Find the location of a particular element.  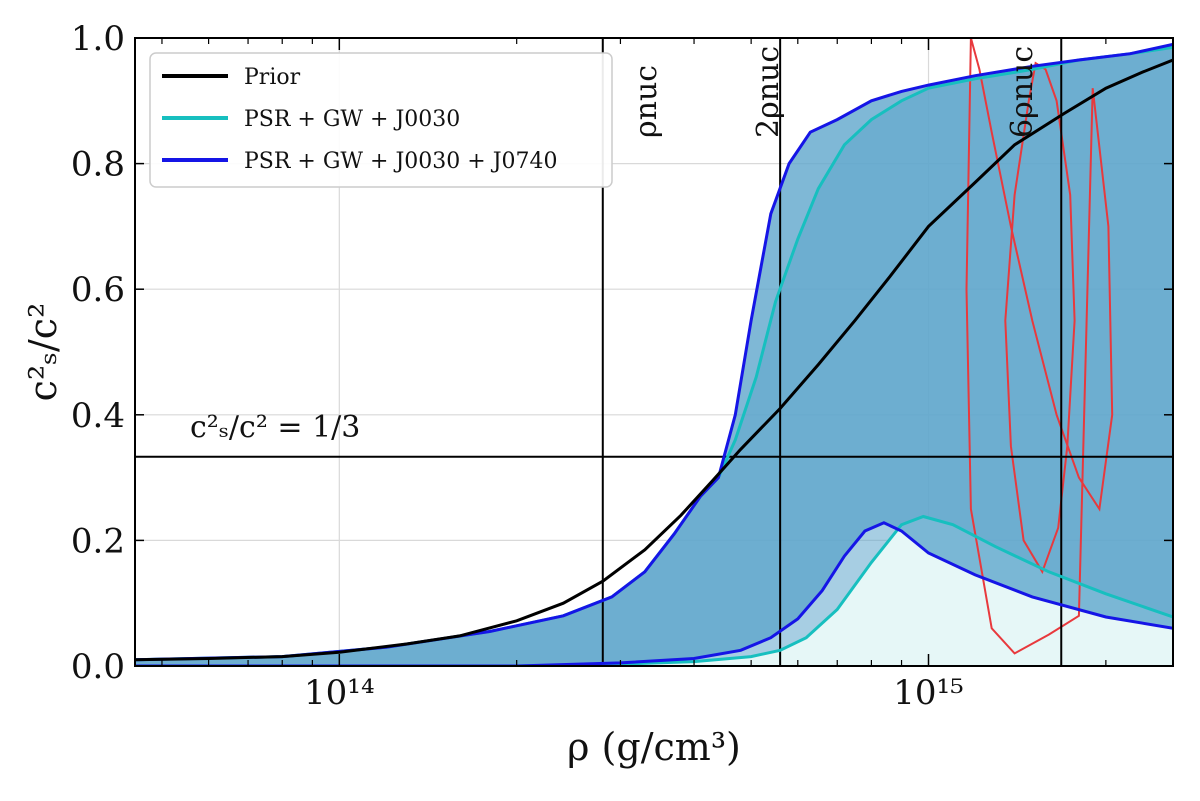

legend-label-psr-gw-j0030: PSR + GW + J0030 is located at coordinates (352, 119).